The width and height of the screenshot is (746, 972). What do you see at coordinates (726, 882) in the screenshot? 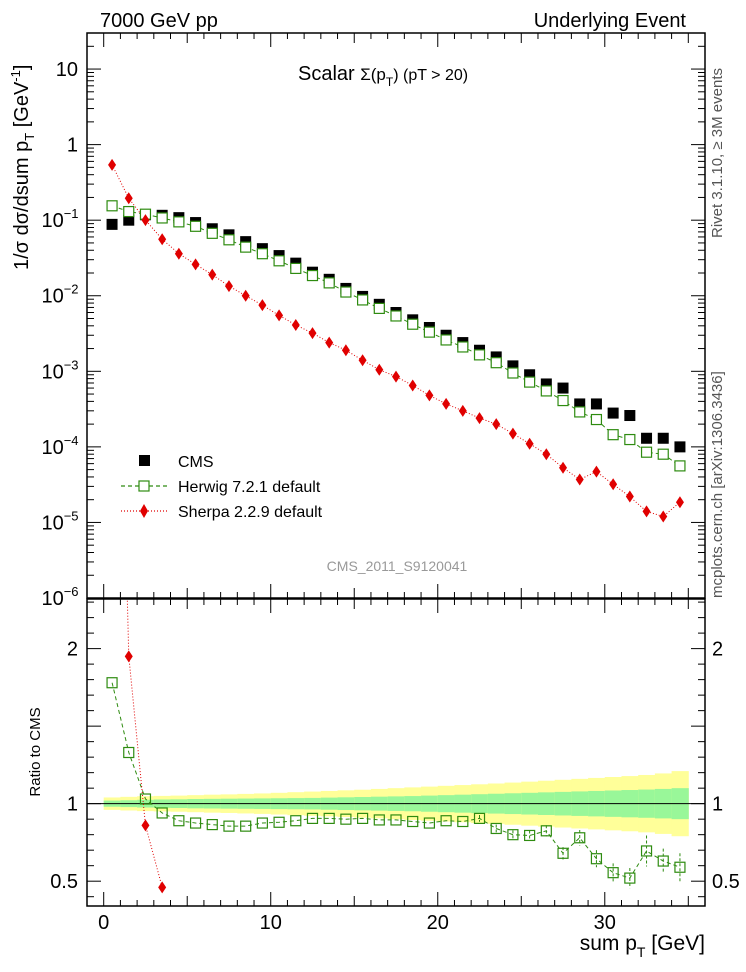
I see `ratio-y-tick-label-right: 0.5` at bounding box center [726, 882].